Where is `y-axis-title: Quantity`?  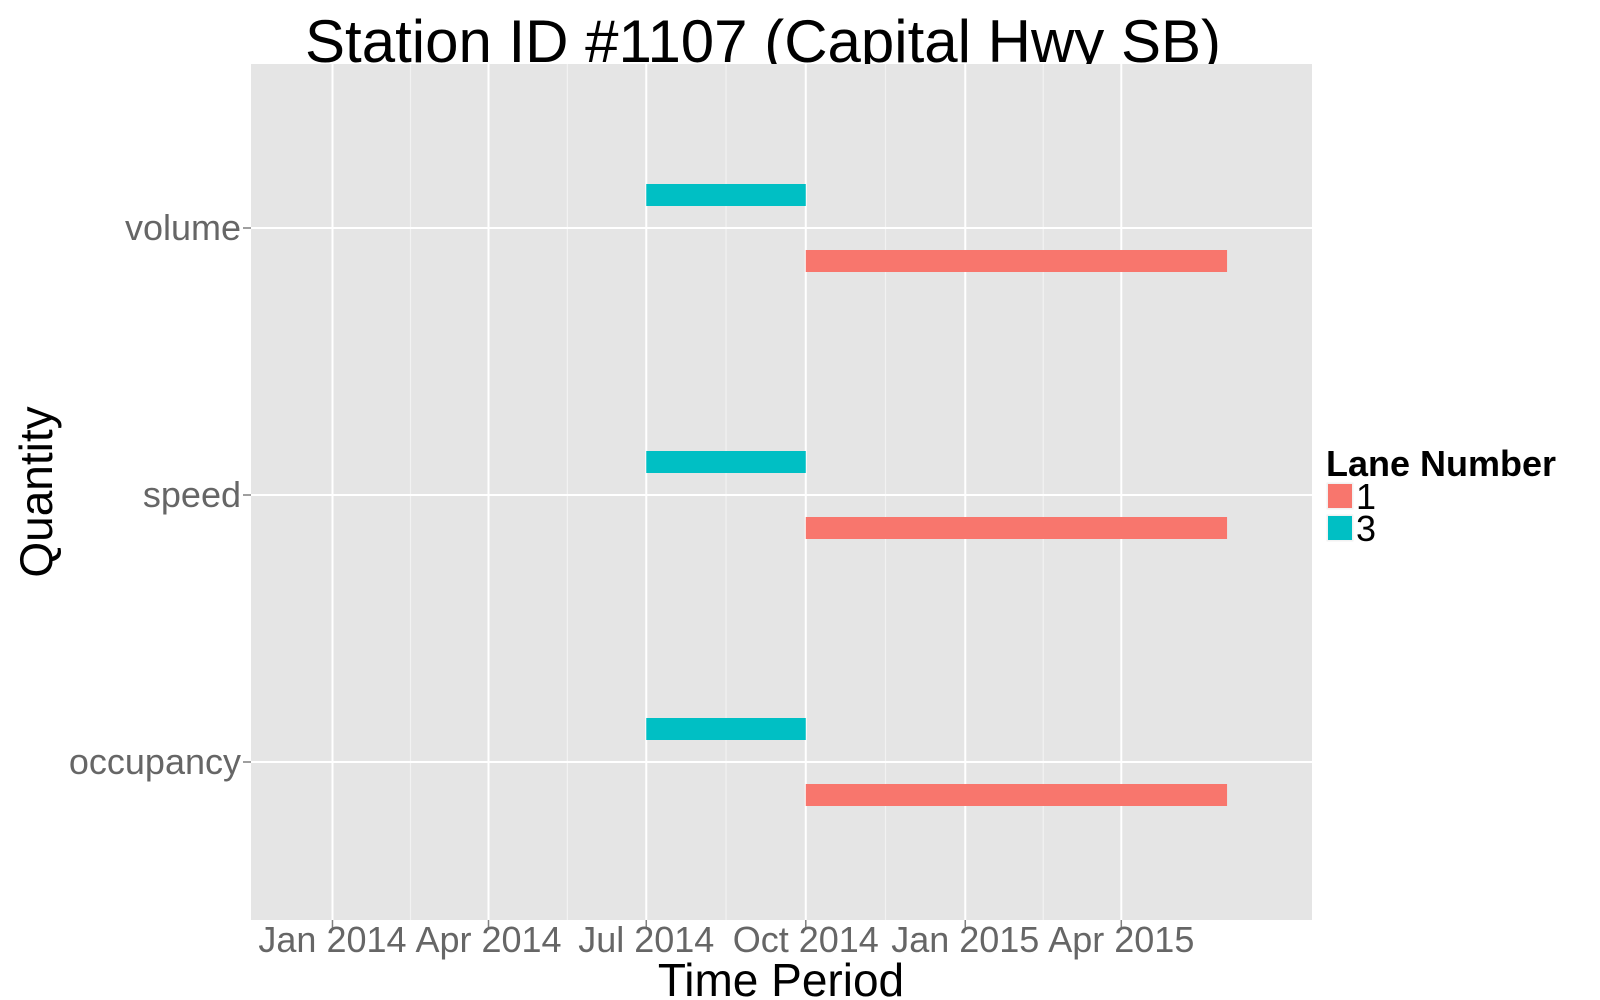
y-axis-title: Quantity is located at coordinates (36, 491).